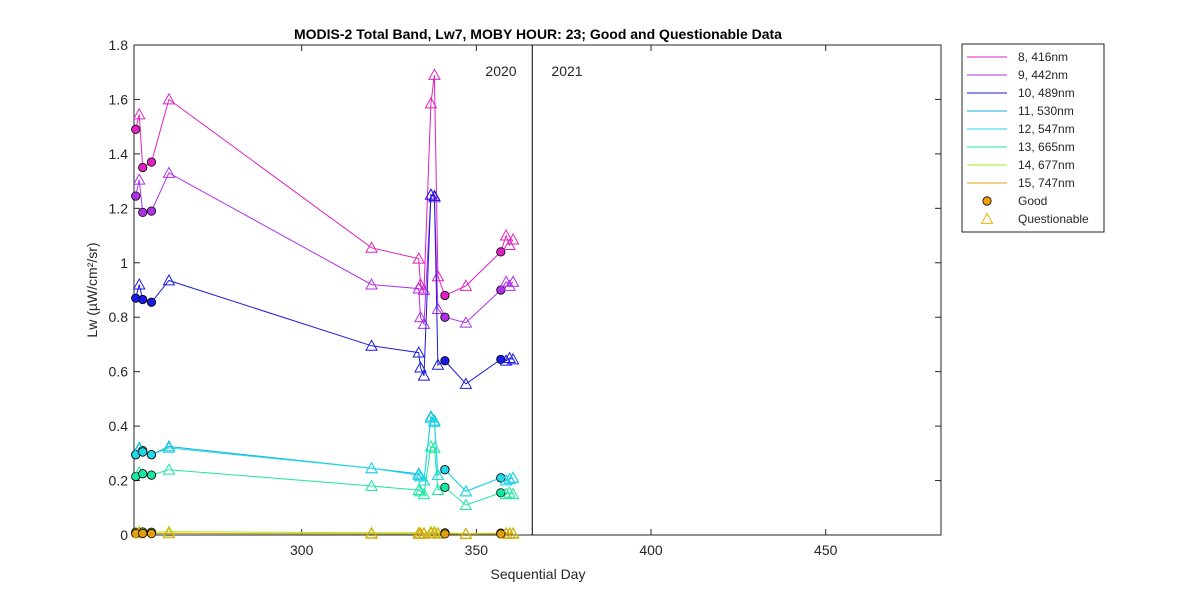  What do you see at coordinates (538, 574) in the screenshot?
I see `x-axis-label: Sequential Day` at bounding box center [538, 574].